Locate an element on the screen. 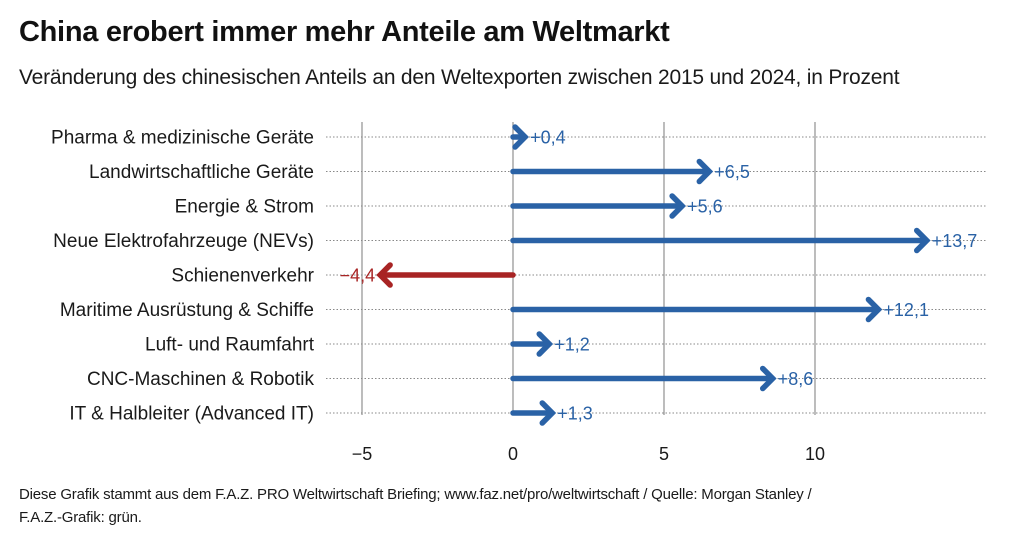  tick-layer: −5 0 5 10 is located at coordinates (588, 454).